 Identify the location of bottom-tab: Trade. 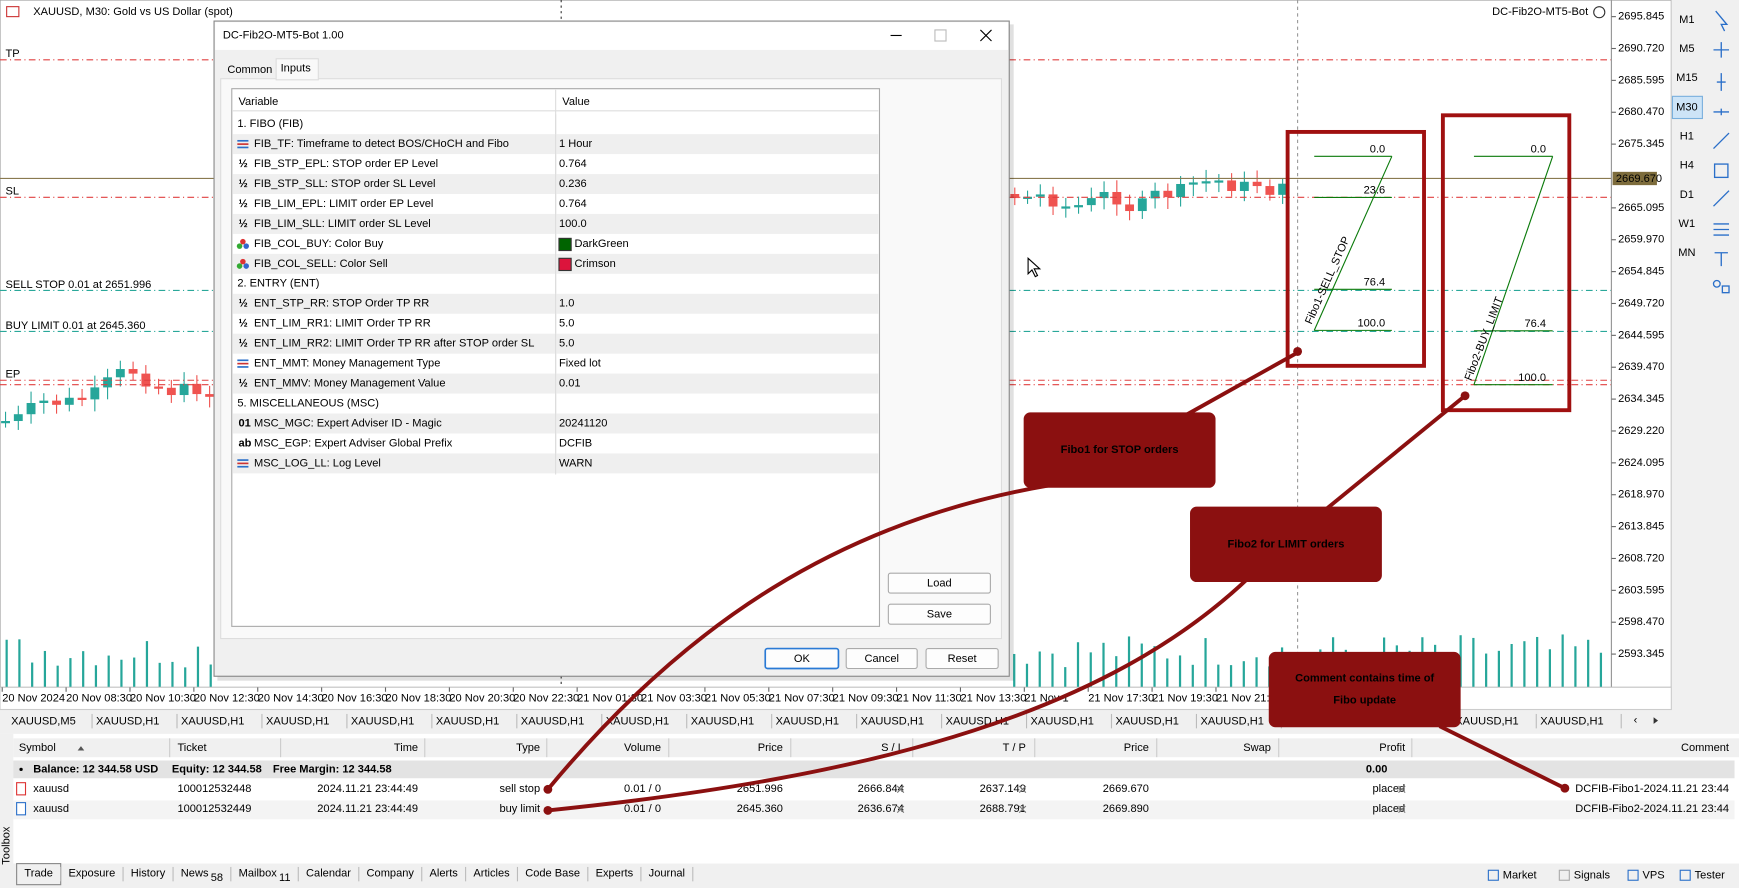
(38, 874).